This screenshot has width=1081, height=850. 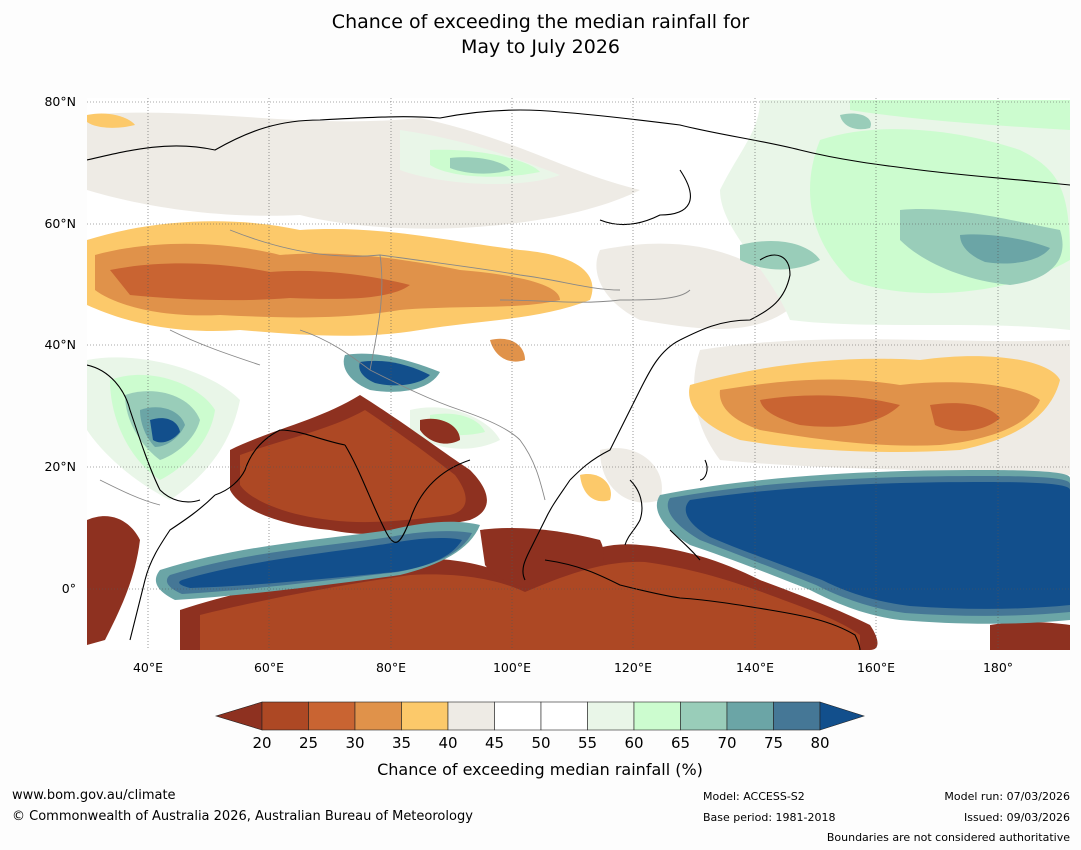 I want to click on lon-label-180: 180°, so click(x=998, y=667).